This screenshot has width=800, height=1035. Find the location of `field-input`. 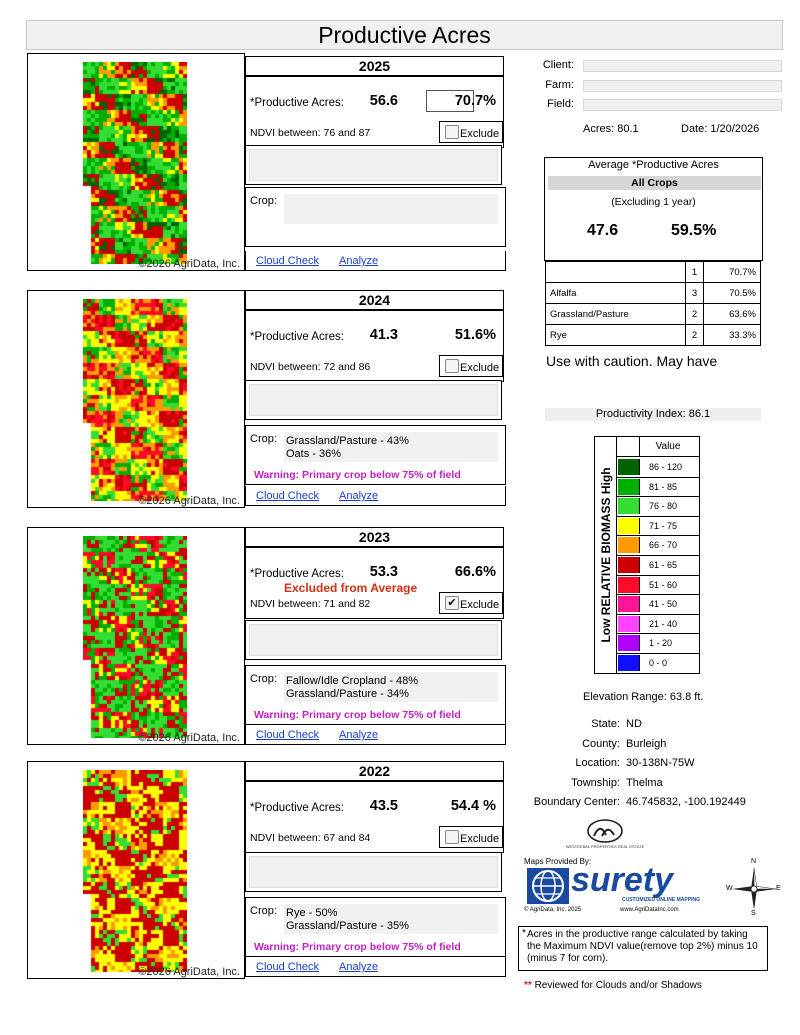

field-input is located at coordinates (682, 105).